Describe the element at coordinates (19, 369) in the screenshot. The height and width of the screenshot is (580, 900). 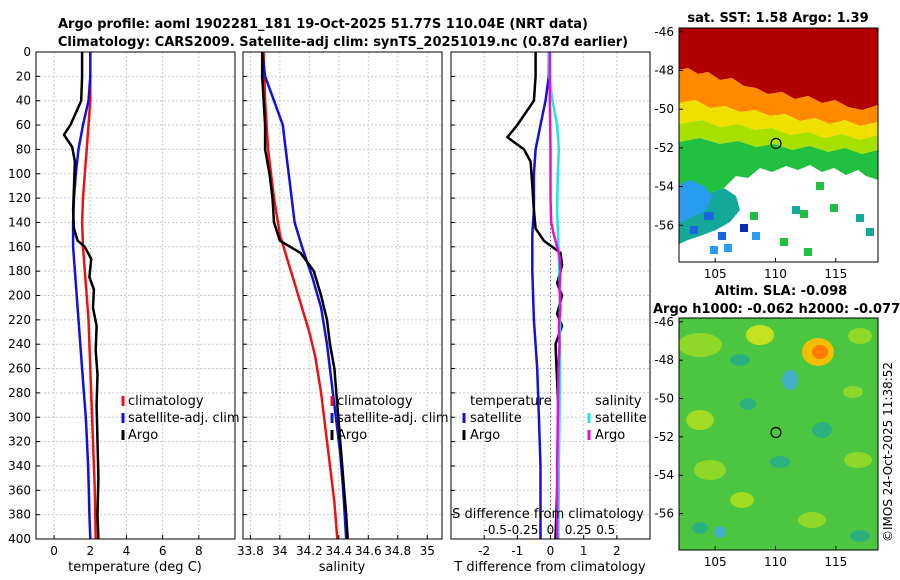
I see `depth-tick-label: 260` at that location.